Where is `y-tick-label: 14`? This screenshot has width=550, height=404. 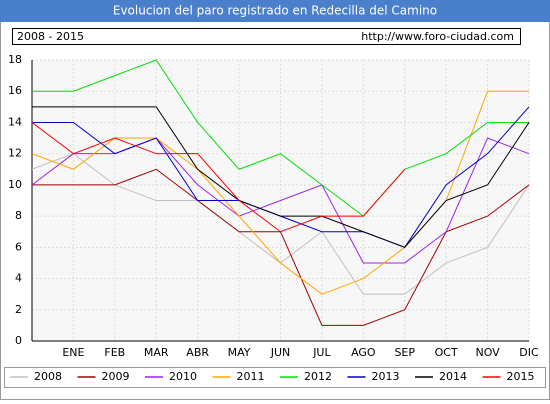 y-tick-label: 14 is located at coordinates (15, 121).